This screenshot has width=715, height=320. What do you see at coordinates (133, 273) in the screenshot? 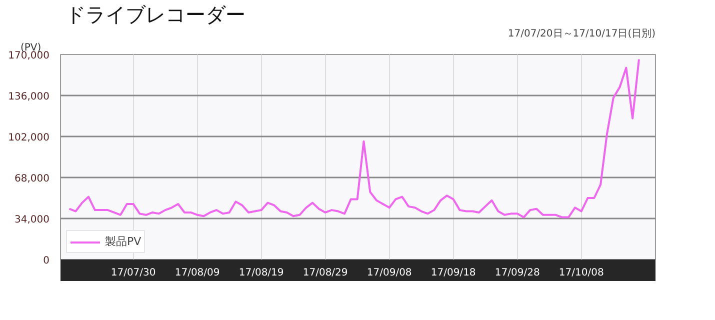
I see `x-tick-label: 17/07/30` at bounding box center [133, 273].